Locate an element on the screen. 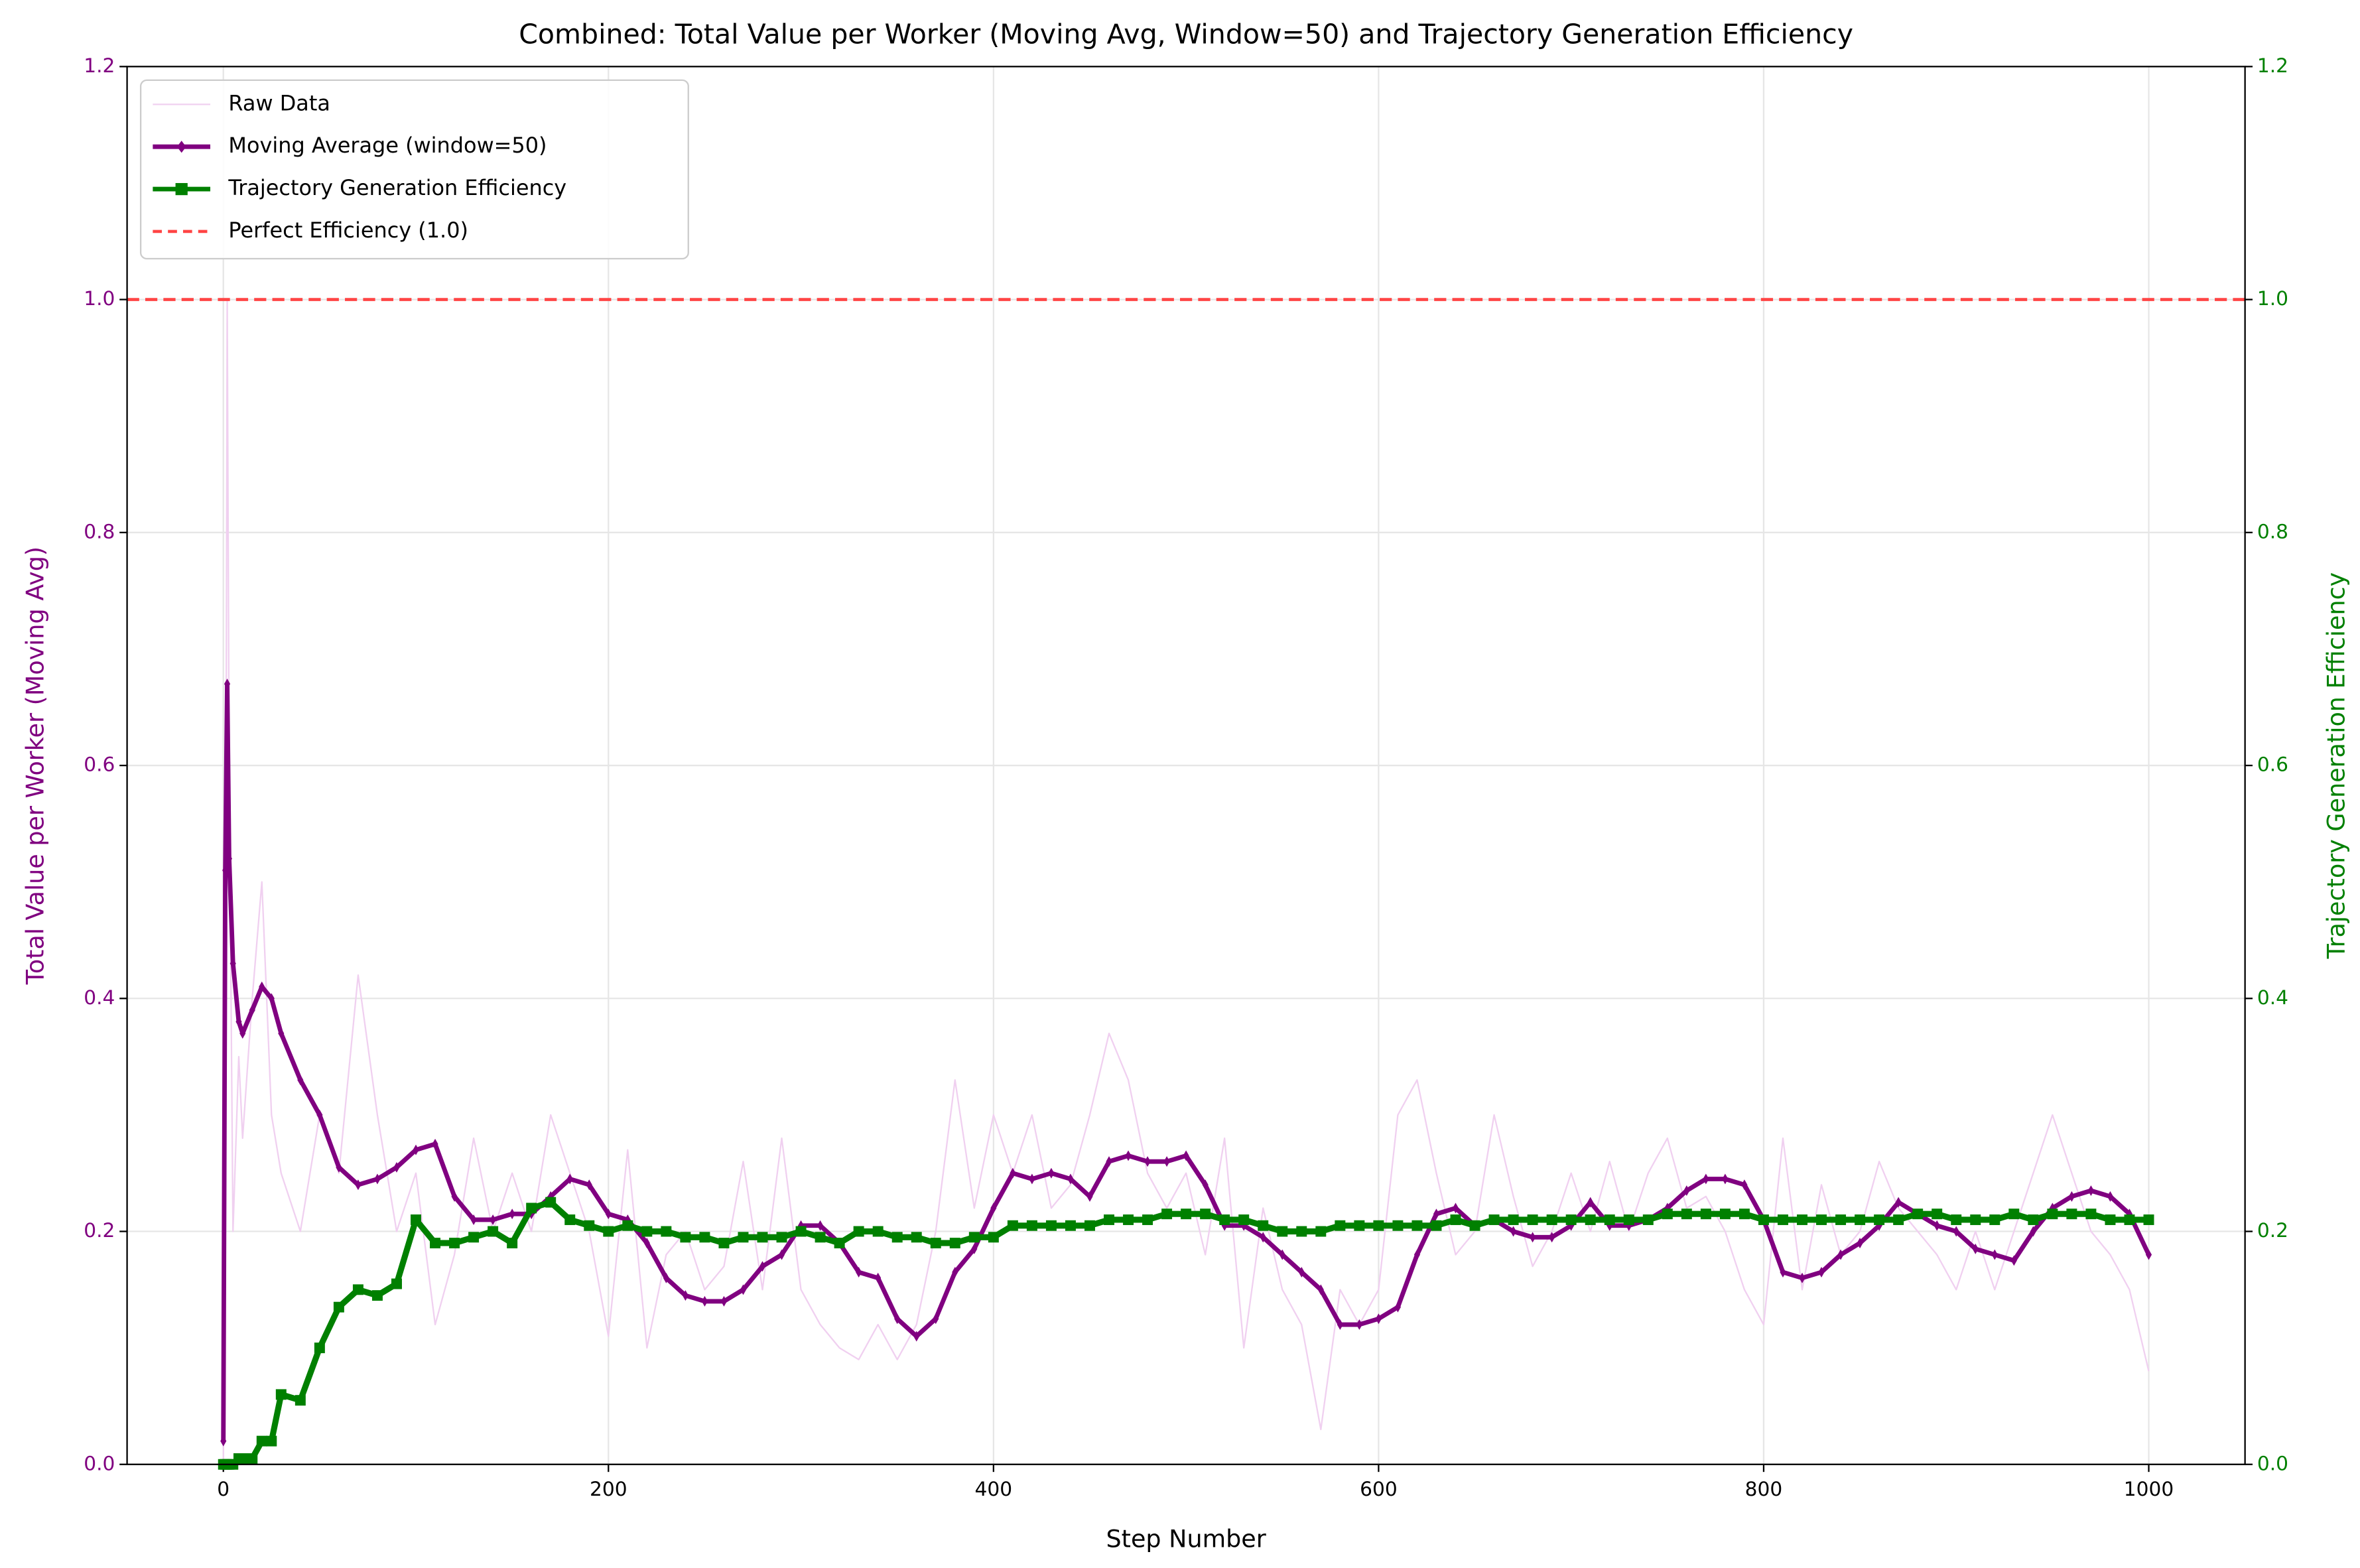  y2-tick-label: 1.0 is located at coordinates (2272, 299).